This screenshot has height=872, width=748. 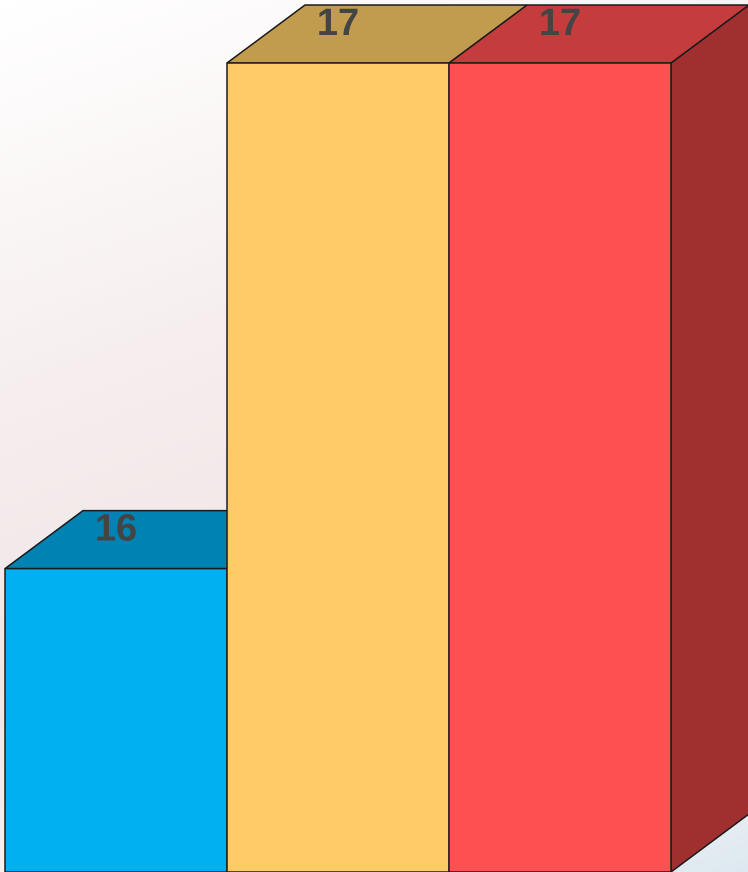 What do you see at coordinates (116, 529) in the screenshot?
I see `data-label: 16` at bounding box center [116, 529].